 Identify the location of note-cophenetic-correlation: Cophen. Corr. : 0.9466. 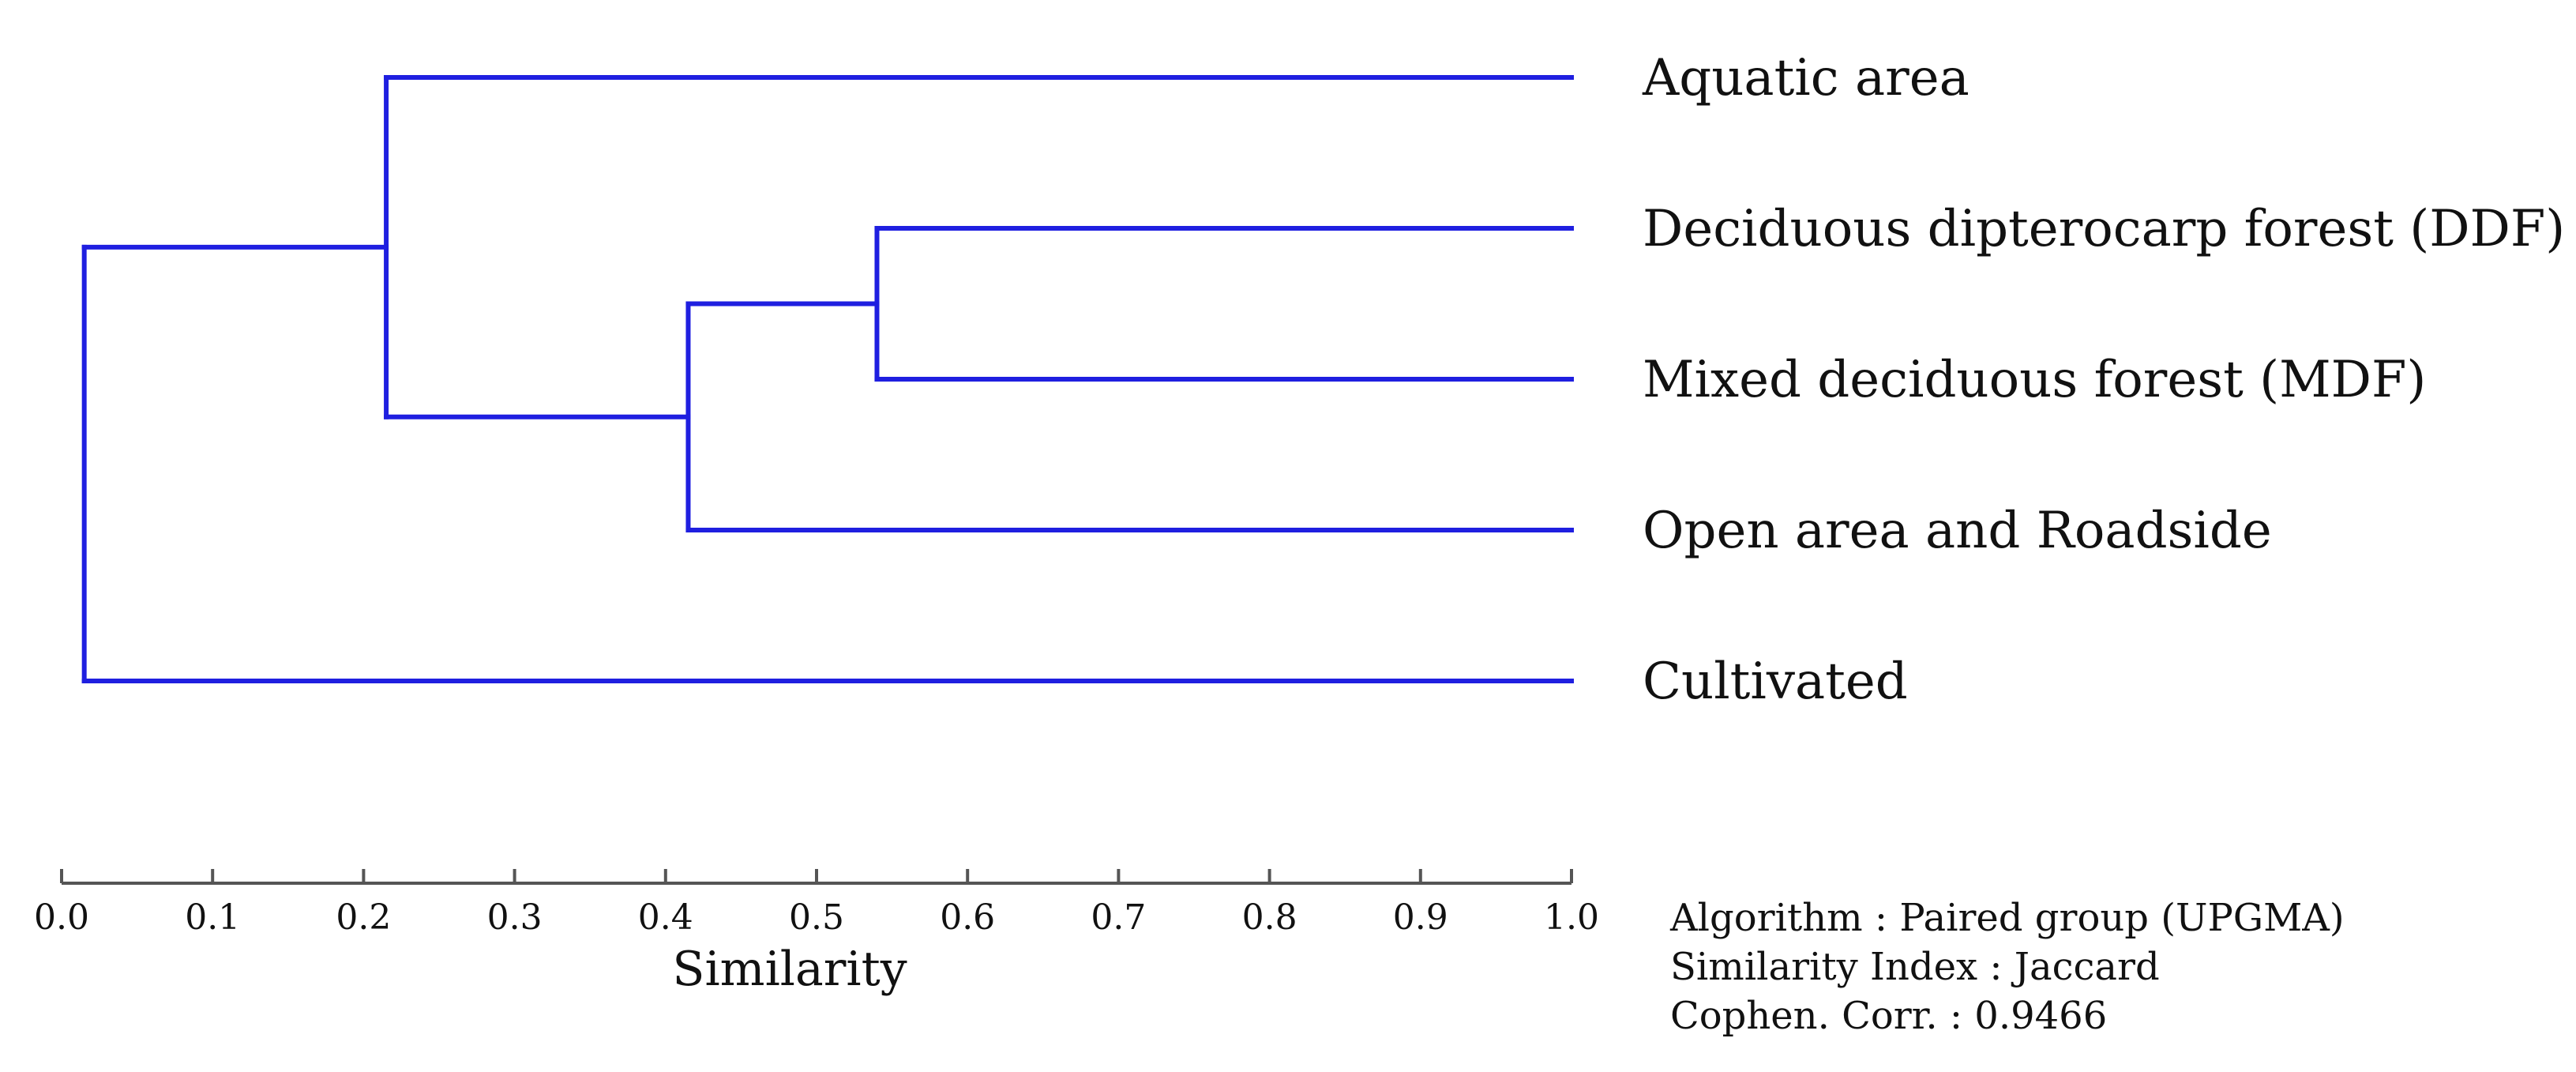
(1888, 1016).